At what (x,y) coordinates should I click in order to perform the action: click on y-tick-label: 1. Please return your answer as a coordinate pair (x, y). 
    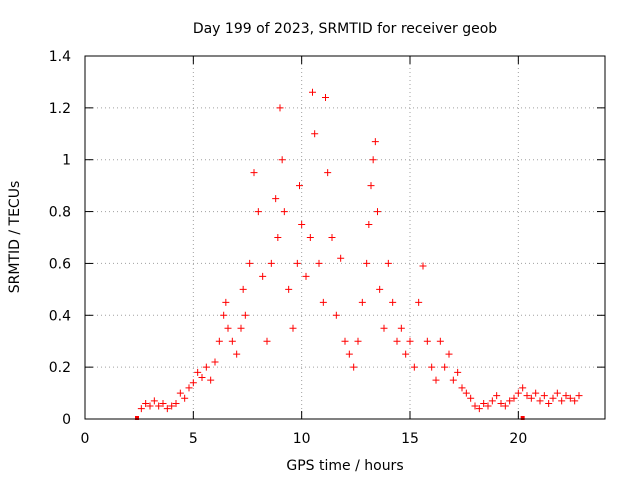
    Looking at the image, I should click on (66, 161).